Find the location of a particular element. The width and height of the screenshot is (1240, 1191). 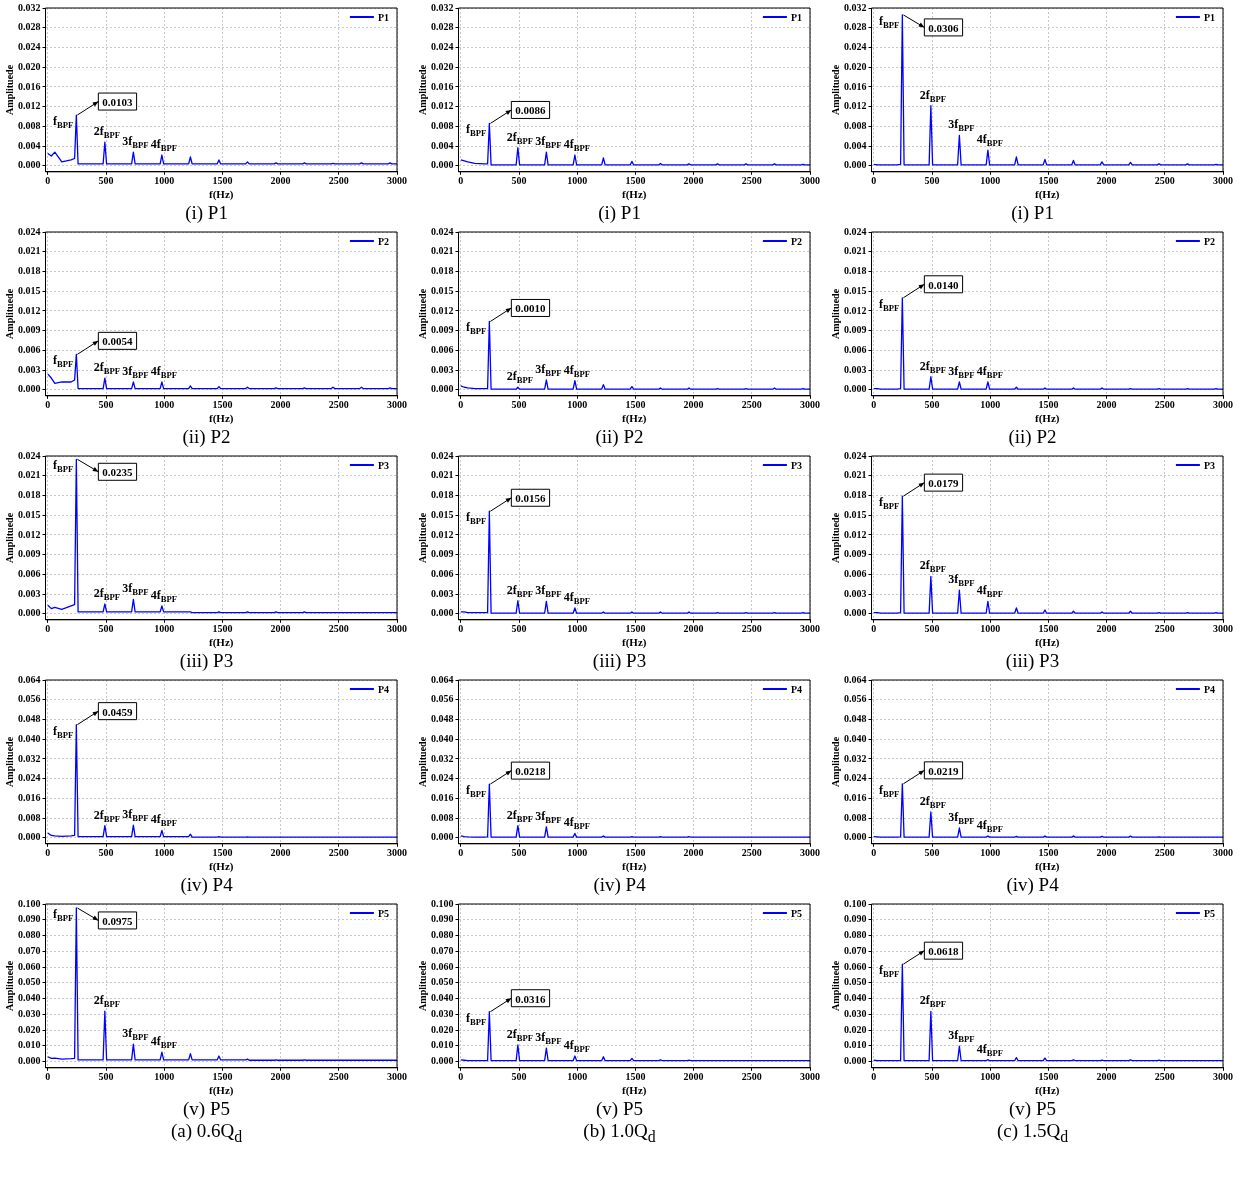

y-tick-label: 0.008 is located at coordinates (29, 817).